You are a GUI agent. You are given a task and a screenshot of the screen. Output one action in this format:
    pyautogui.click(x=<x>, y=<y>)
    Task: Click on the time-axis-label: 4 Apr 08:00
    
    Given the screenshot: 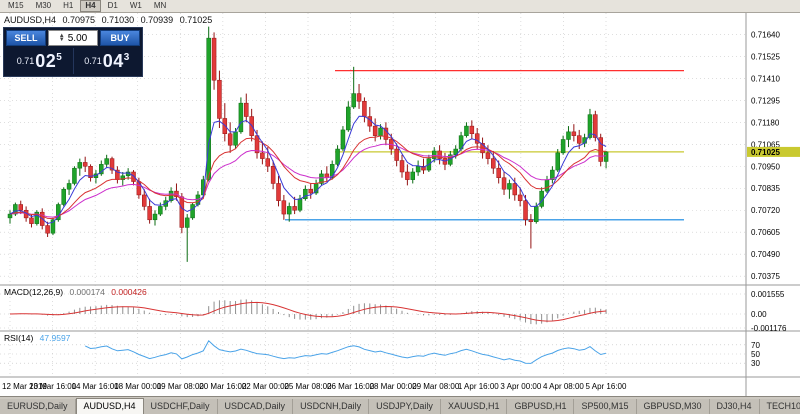 What is the action you would take?
    pyautogui.click(x=563, y=386)
    